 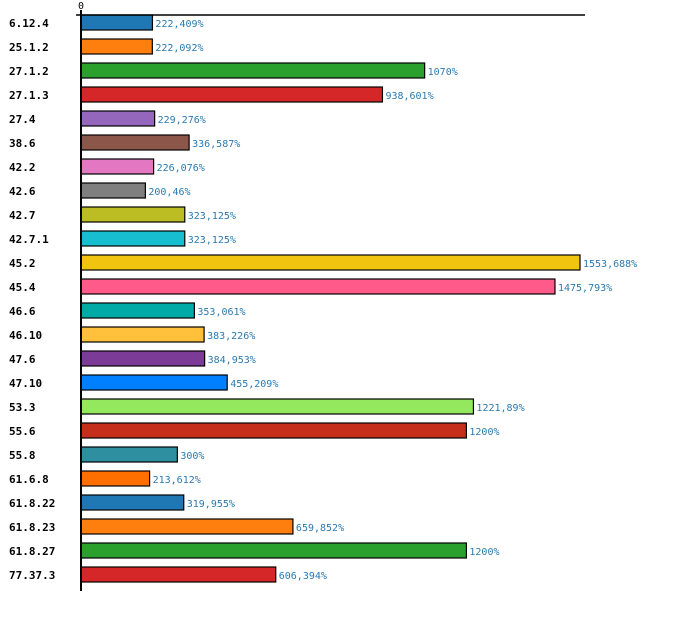 I want to click on category-label: 6.12.4, so click(x=29, y=23).